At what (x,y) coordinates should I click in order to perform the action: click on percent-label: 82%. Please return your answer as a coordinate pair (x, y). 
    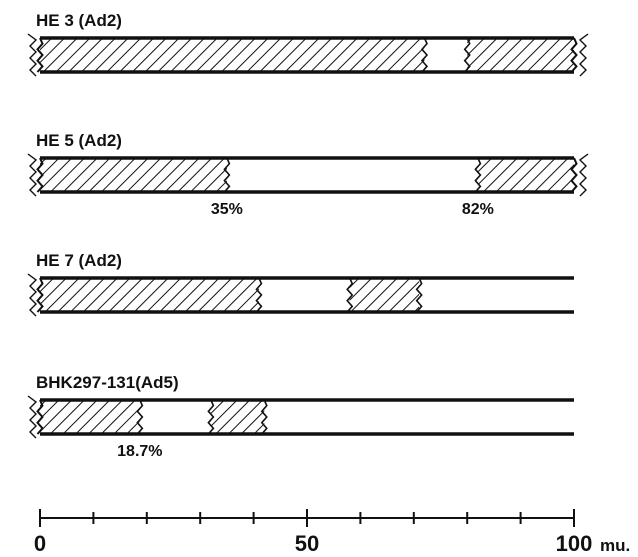
    Looking at the image, I should click on (478, 209).